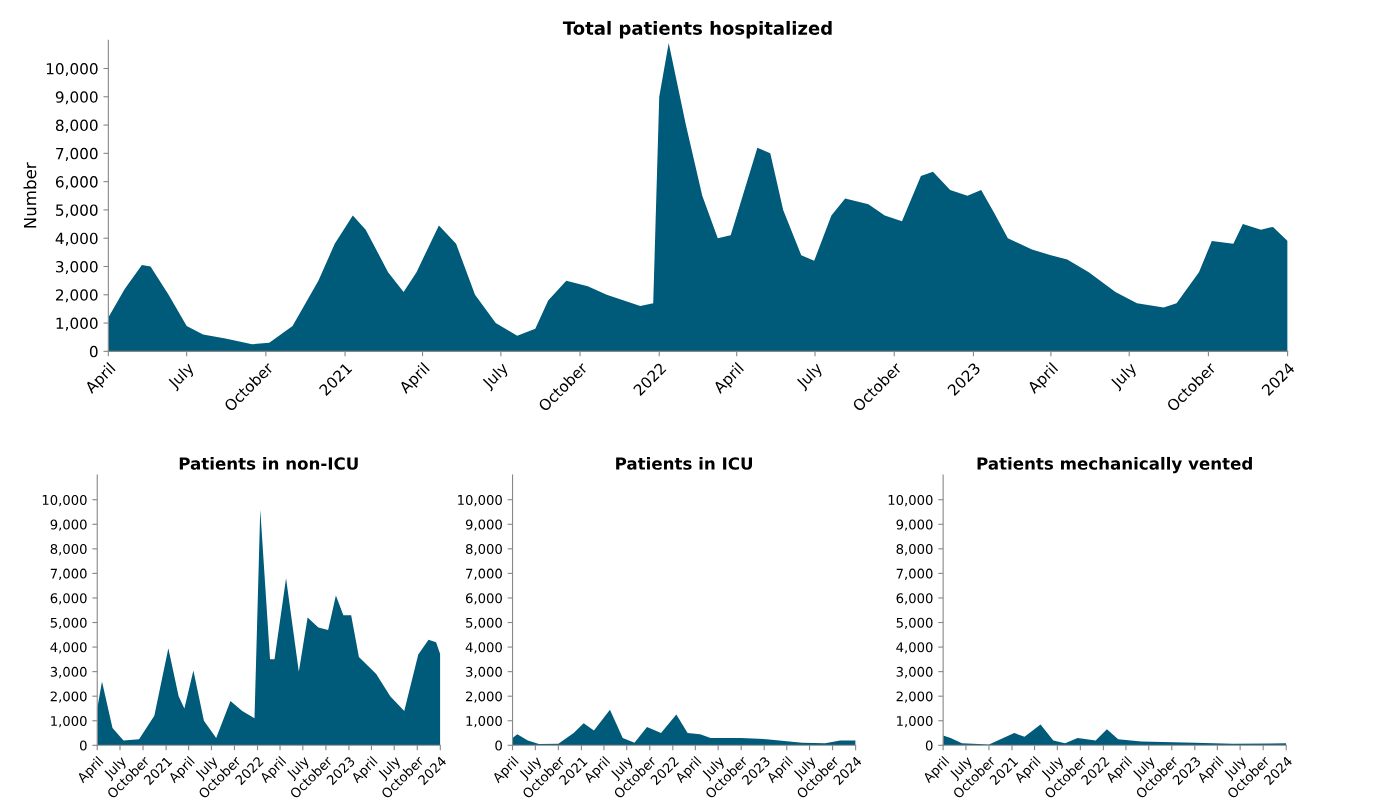 This screenshot has width=1389, height=804. I want to click on chart-title: Patients mechanically vented, so click(1114, 465).